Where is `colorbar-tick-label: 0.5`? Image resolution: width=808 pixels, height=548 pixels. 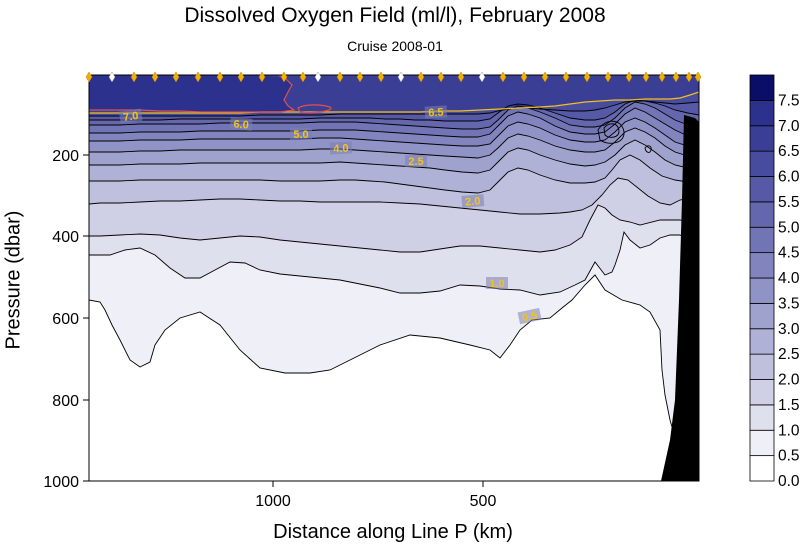 colorbar-tick-label: 0.5 is located at coordinates (789, 456).